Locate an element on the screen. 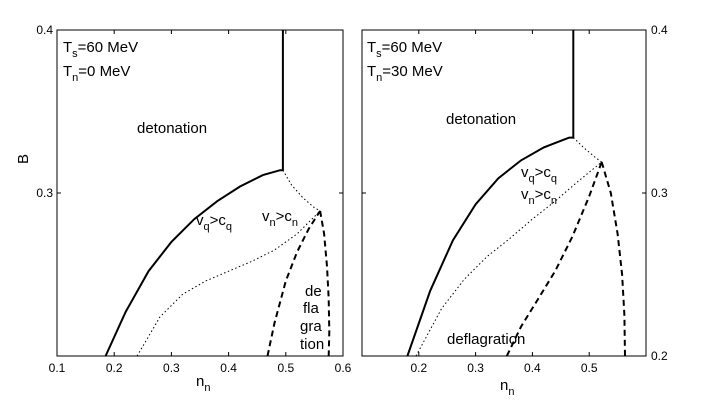 This screenshot has width=708, height=409. right-deflagration-label: deflagration is located at coordinates (486, 339).